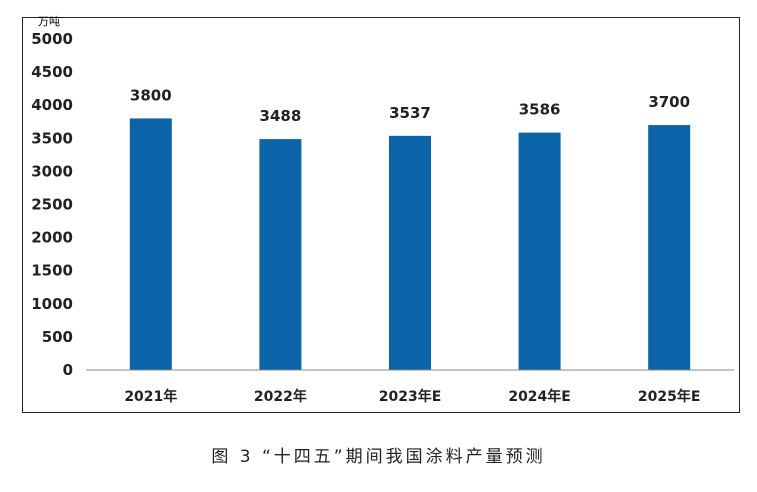 The width and height of the screenshot is (757, 492). What do you see at coordinates (52, 105) in the screenshot?
I see `y-tick-label: 4000` at bounding box center [52, 105].